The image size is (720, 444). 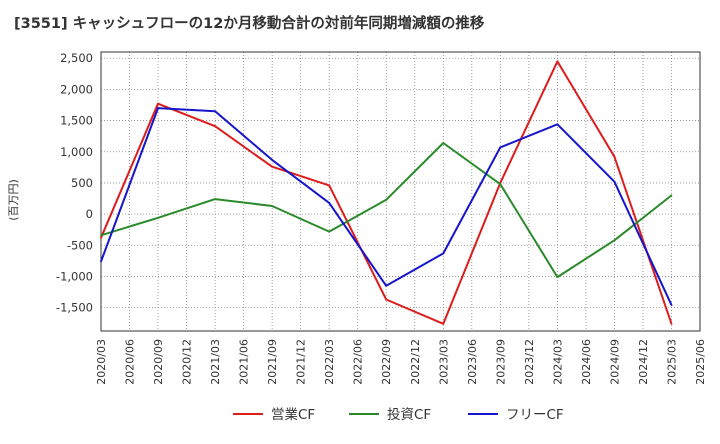 What do you see at coordinates (82, 183) in the screenshot?
I see `y-tick-label: 500` at bounding box center [82, 183].